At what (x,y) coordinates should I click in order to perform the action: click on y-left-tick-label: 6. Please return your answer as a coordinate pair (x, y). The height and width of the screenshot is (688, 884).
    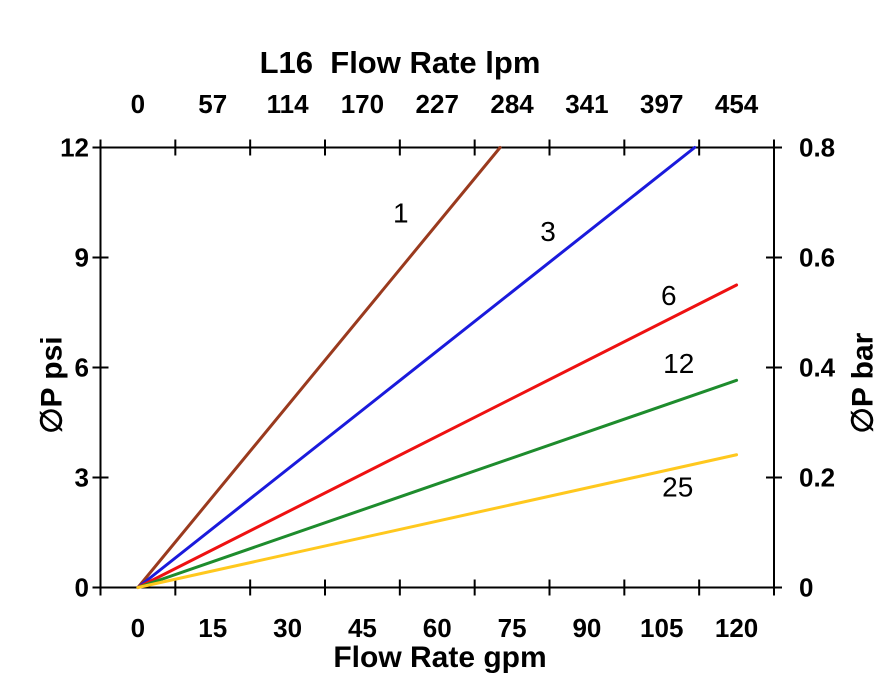
    Looking at the image, I should click on (82, 368).